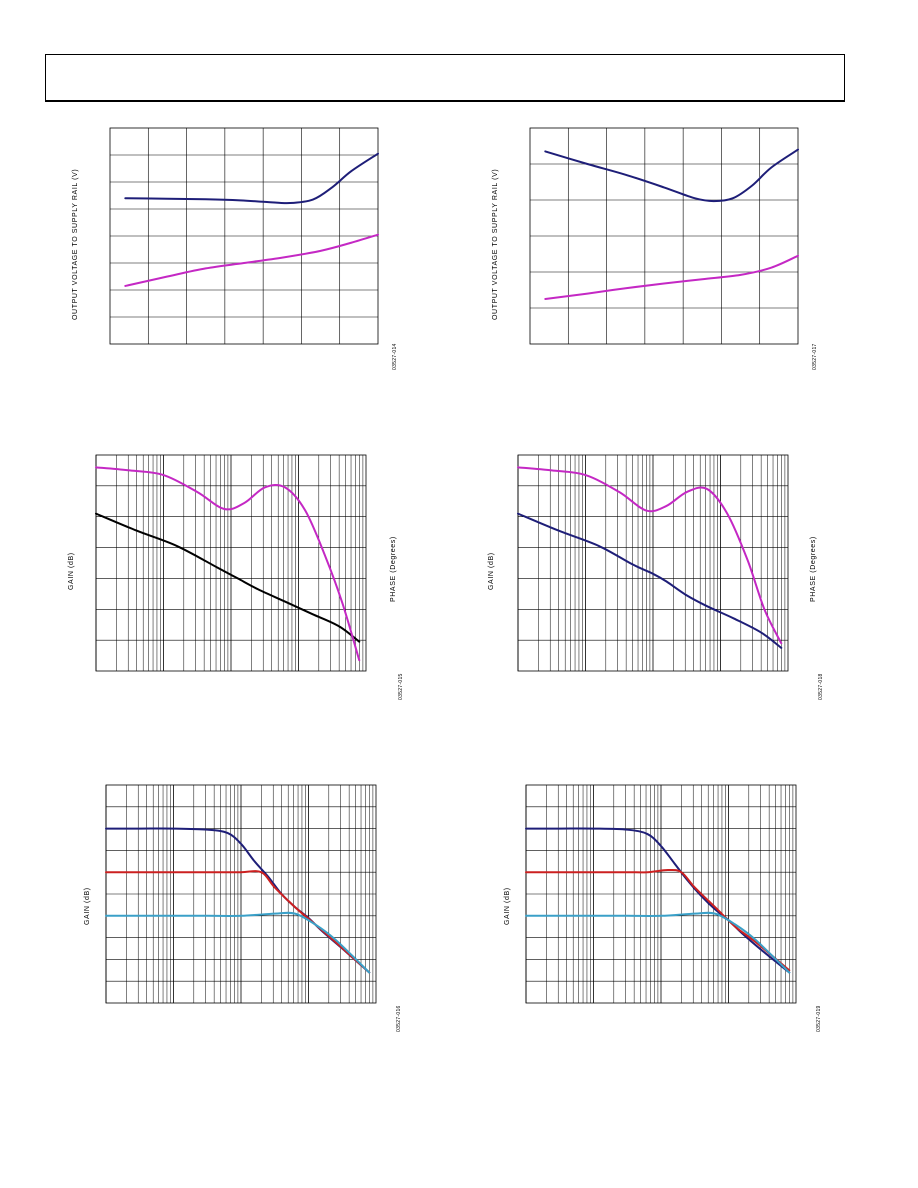  I want to click on chart-figure-5: GAIN (dB) 03527-016, so click(245, 910).